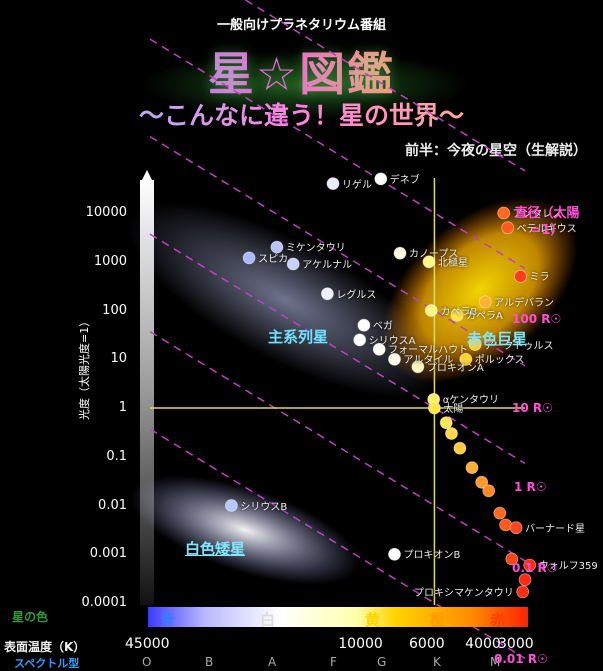 The width and height of the screenshot is (603, 671). Describe the element at coordinates (106, 212) in the screenshot. I see `y-tick-label: 10000` at that location.